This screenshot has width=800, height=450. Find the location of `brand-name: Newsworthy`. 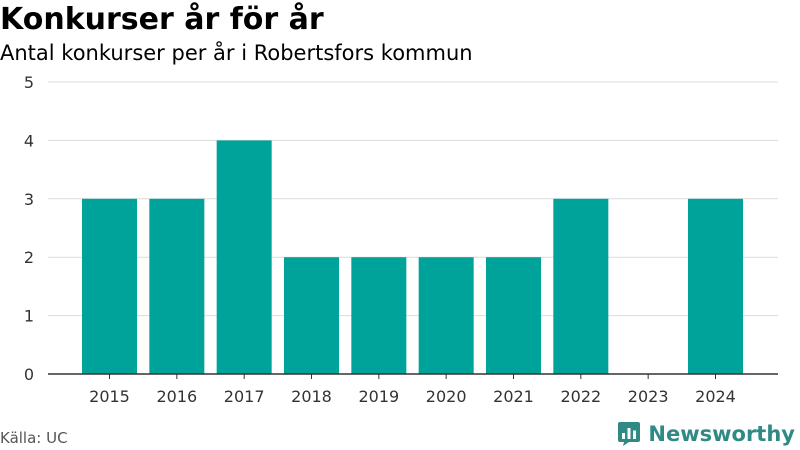

brand-name: Newsworthy is located at coordinates (721, 434).